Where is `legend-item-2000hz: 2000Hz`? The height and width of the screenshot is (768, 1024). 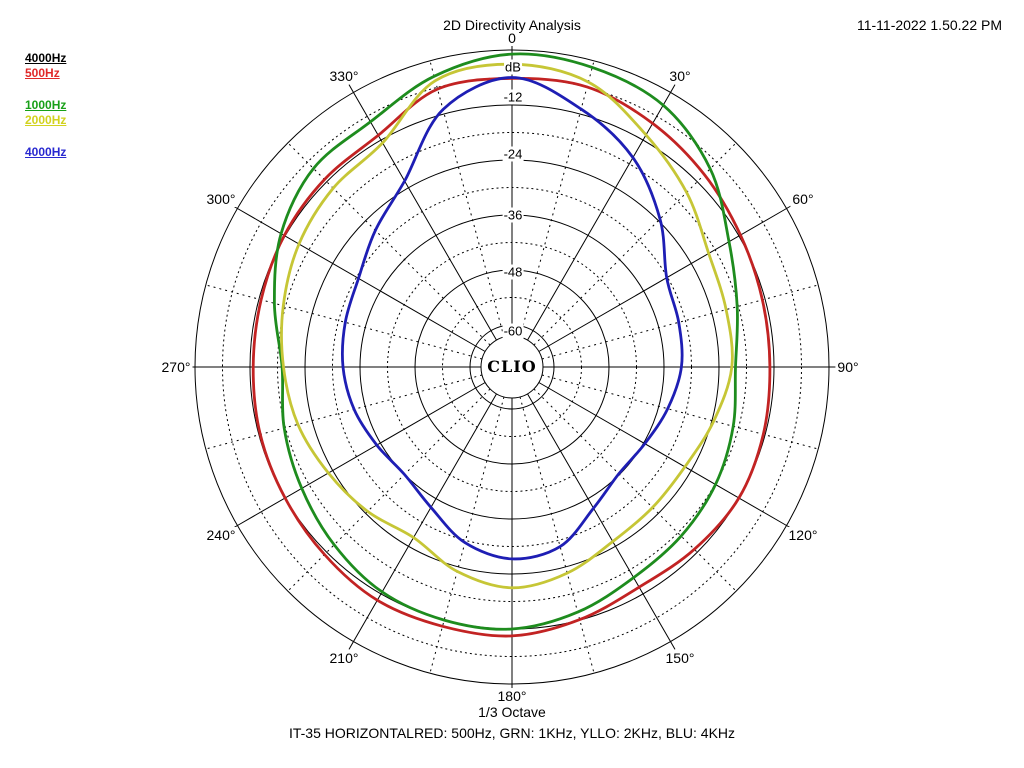 legend-item-2000hz: 2000Hz is located at coordinates (46, 120).